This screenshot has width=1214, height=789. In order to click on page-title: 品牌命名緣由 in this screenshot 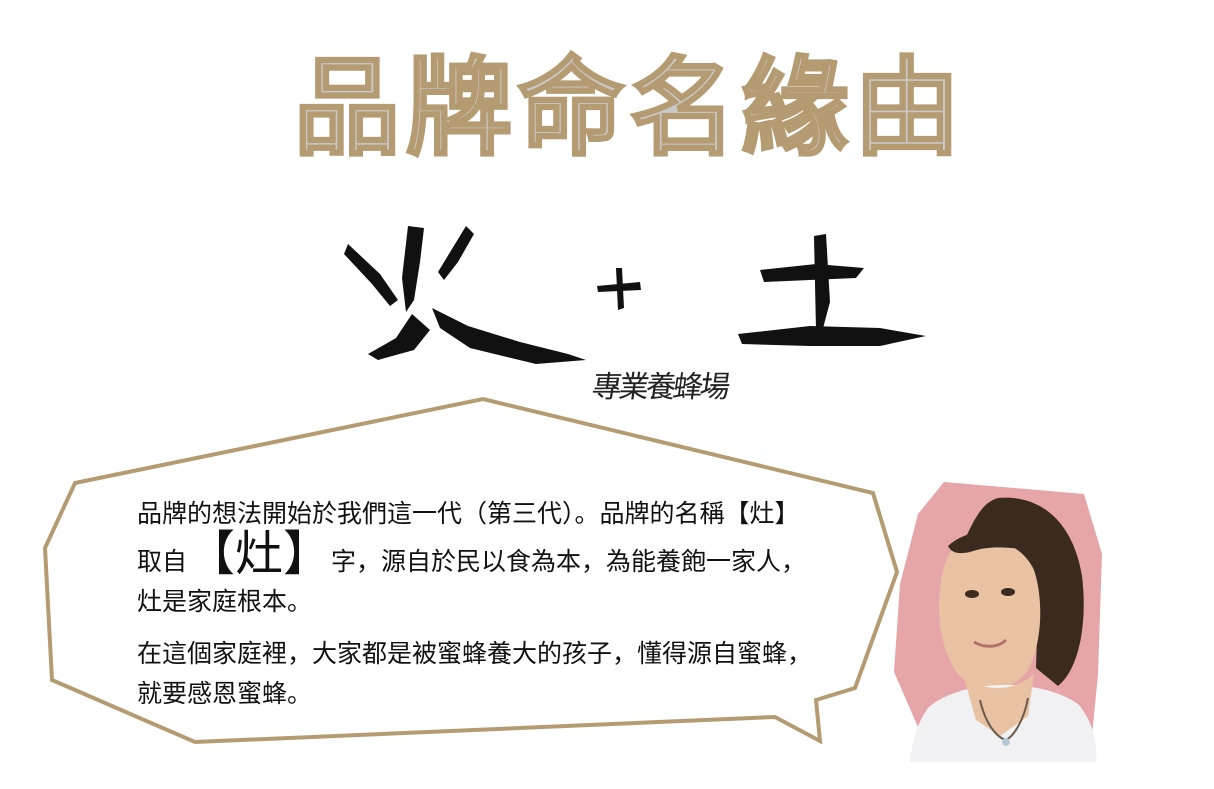, I will do `click(629, 109)`.